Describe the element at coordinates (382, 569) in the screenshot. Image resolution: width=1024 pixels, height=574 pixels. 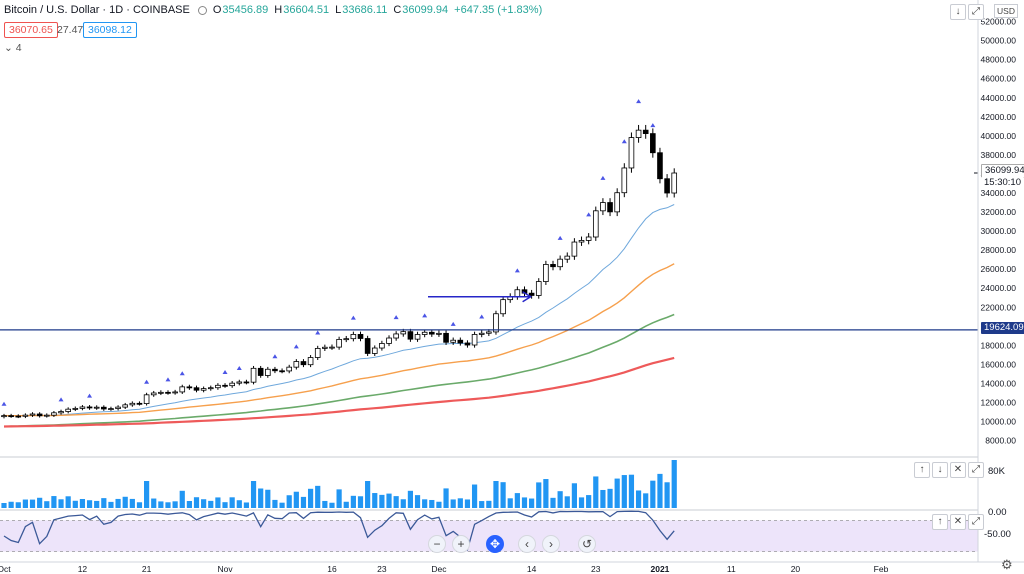
I see `time-tick-label: 23` at that location.